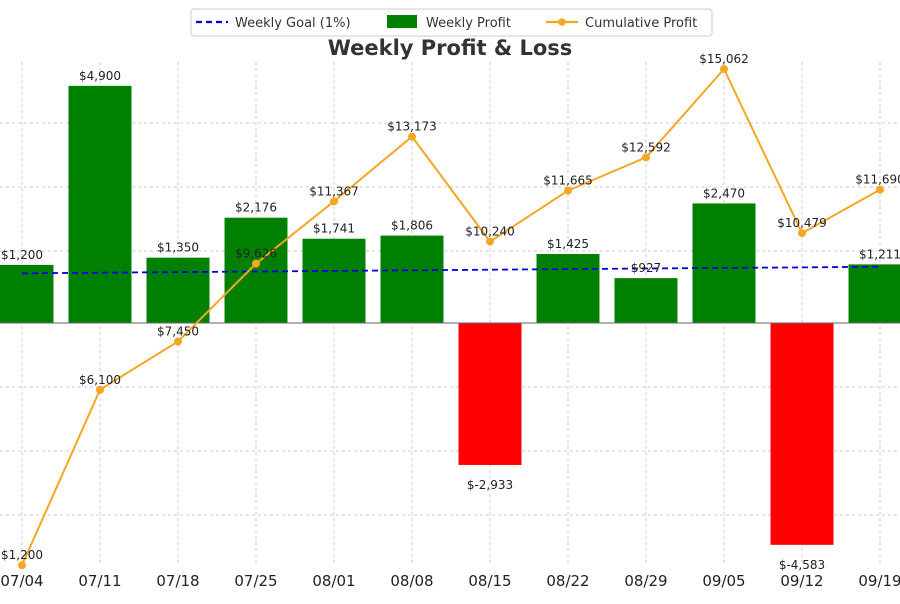 The height and width of the screenshot is (604, 900). What do you see at coordinates (567, 581) in the screenshot?
I see `x-tick-label: 08/22` at bounding box center [567, 581].